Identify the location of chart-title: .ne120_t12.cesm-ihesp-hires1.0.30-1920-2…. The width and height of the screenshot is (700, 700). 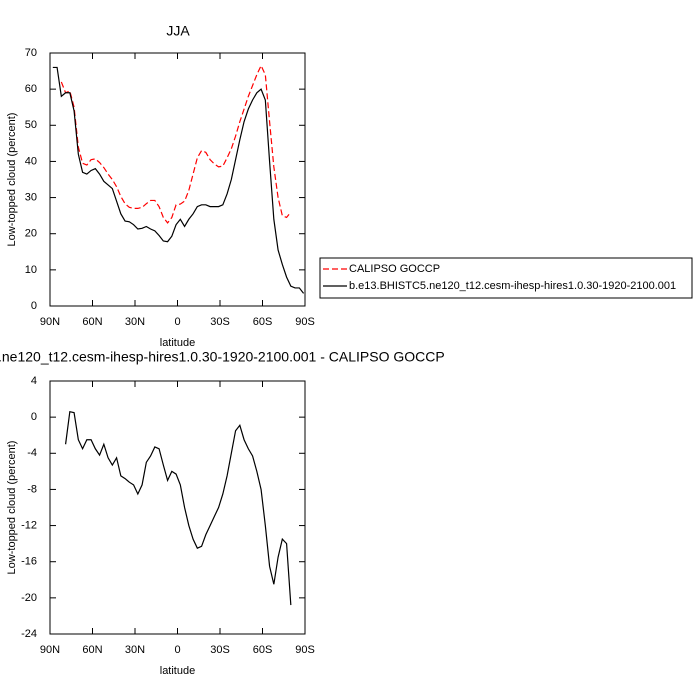
(222, 357).